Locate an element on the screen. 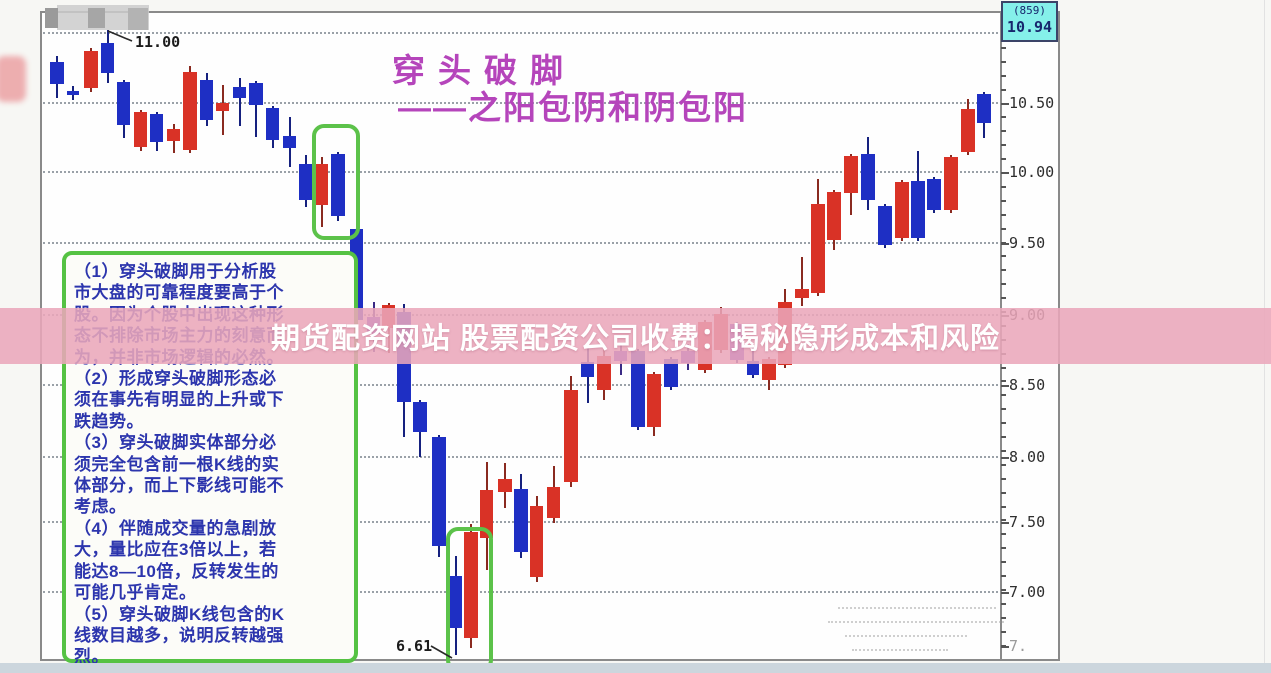 This screenshot has height=673, width=1271. ad-banner-overlay: 期货配资网站 股票配资公司收费：揭秘隐形成本和风险 is located at coordinates (635, 336).